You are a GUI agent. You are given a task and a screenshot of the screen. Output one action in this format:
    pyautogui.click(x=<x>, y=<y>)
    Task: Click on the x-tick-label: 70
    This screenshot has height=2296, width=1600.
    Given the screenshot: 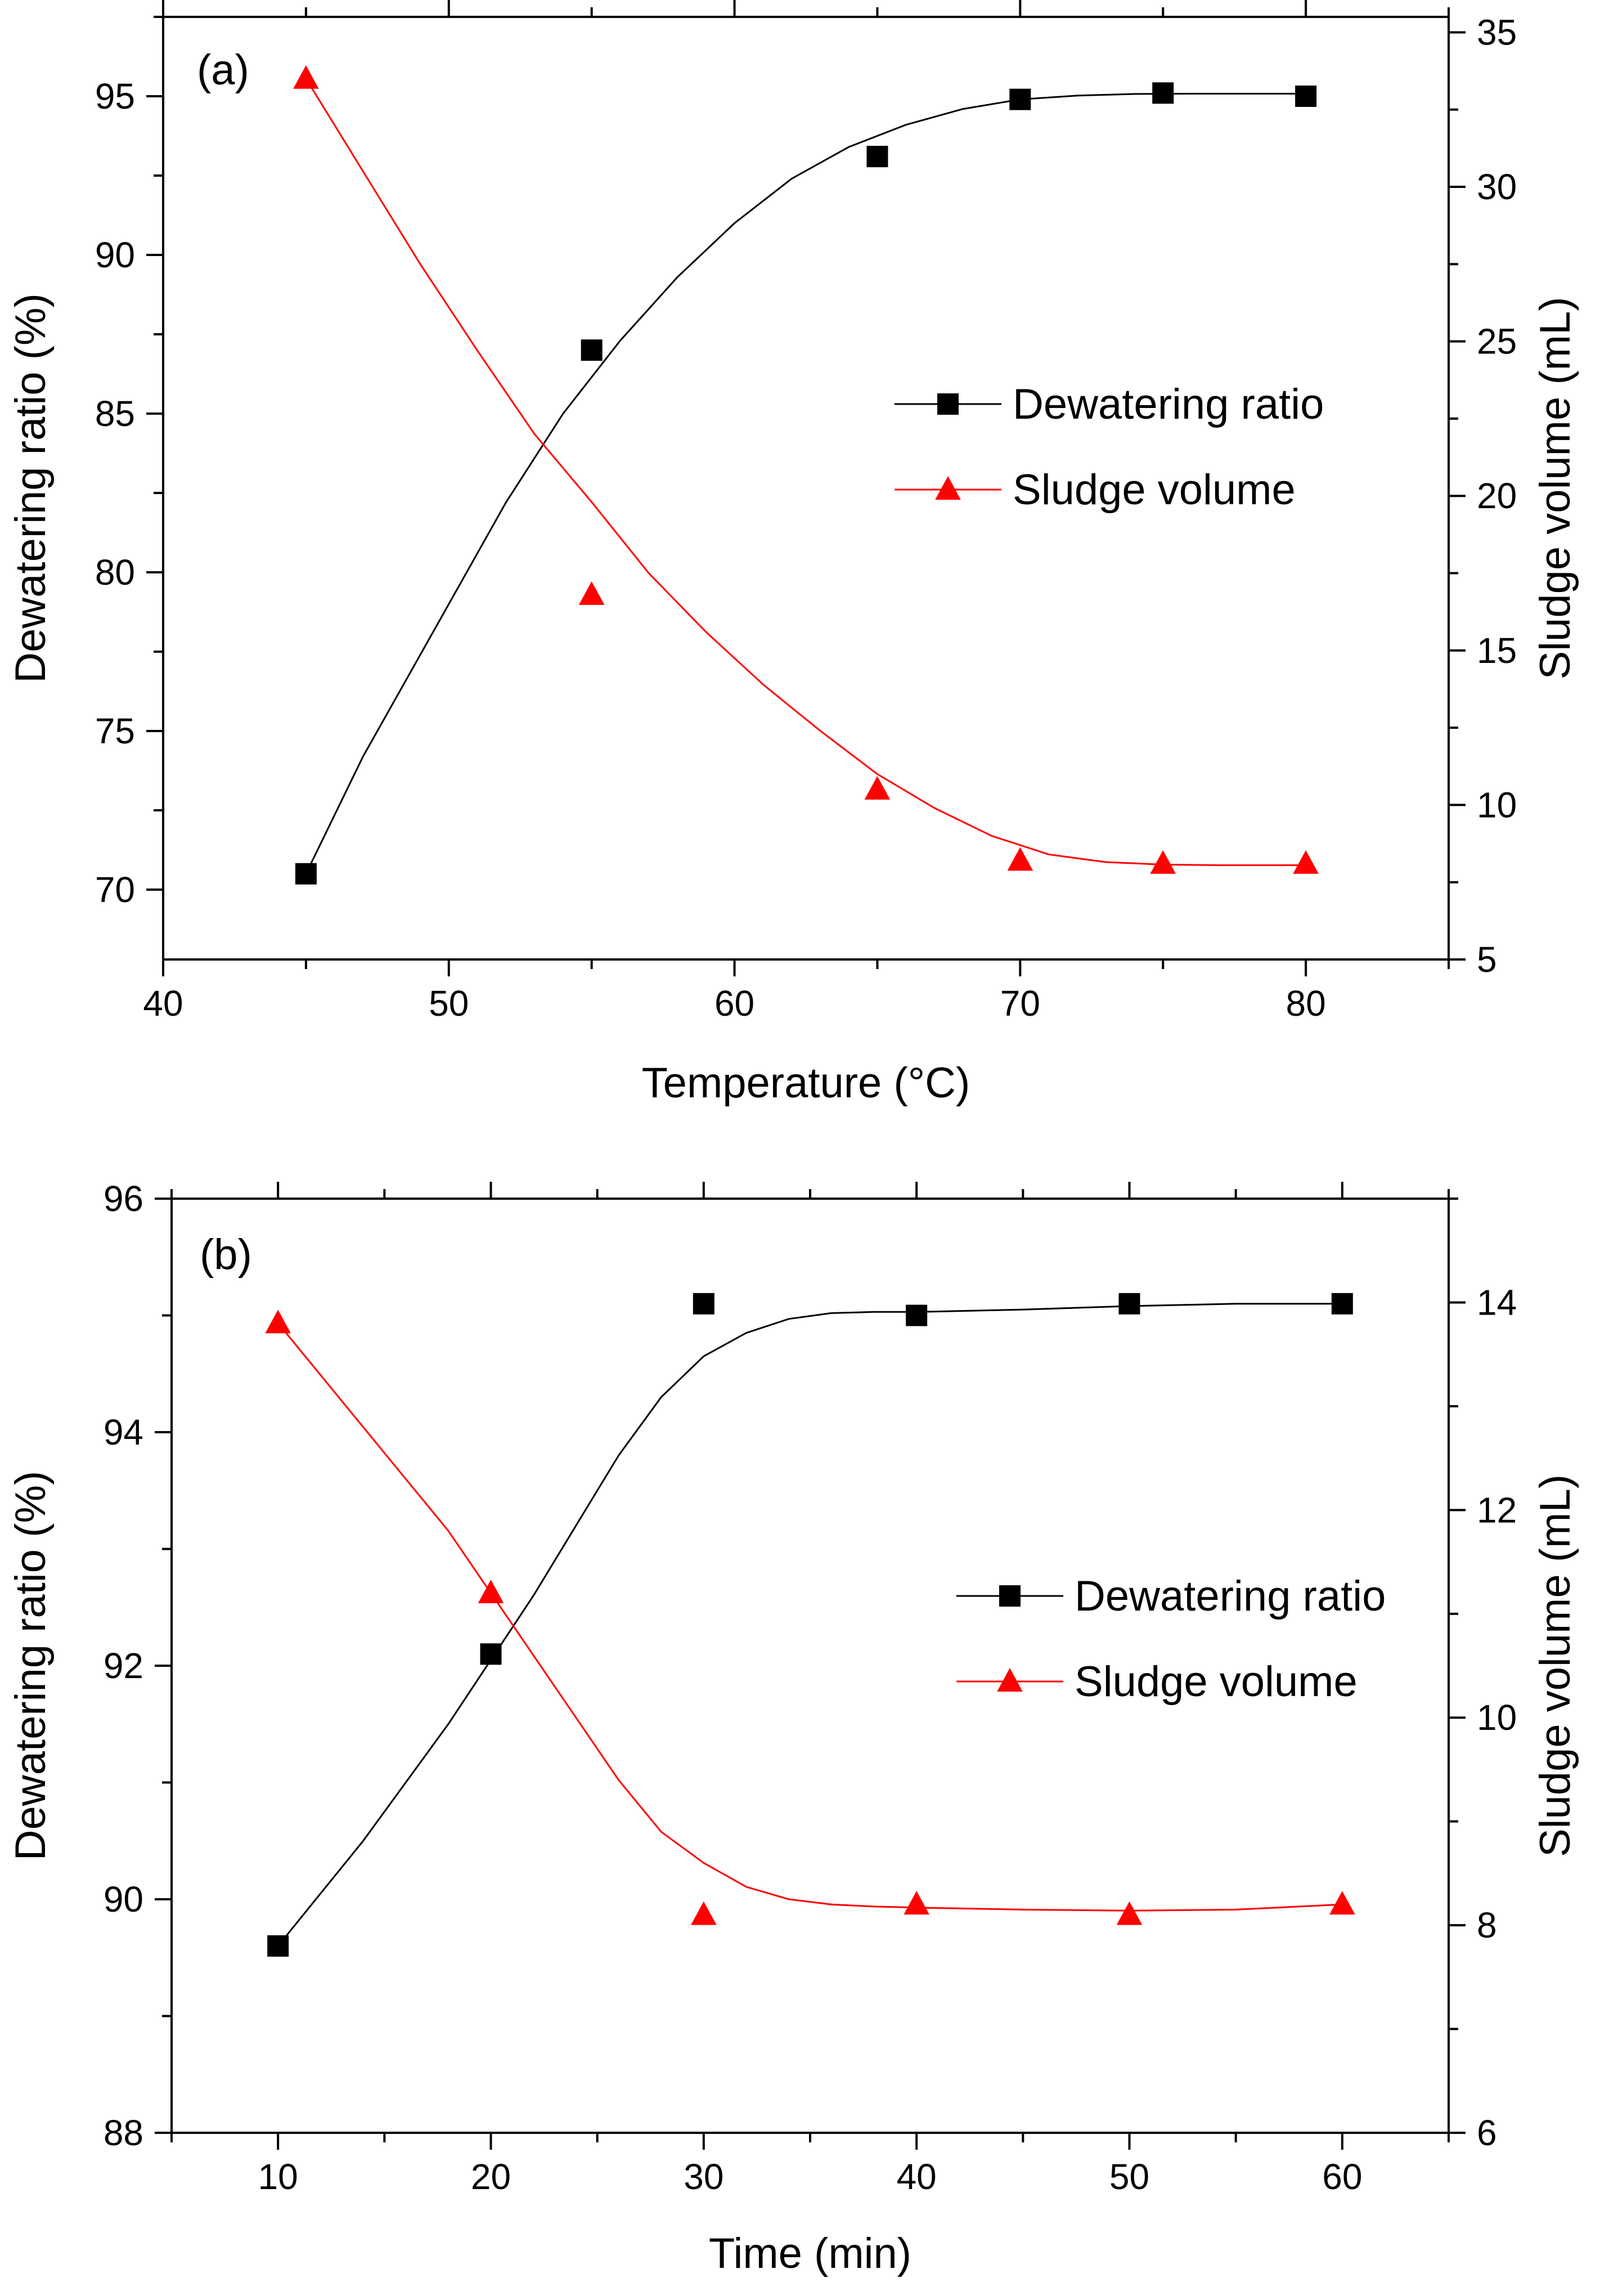 What is the action you would take?
    pyautogui.click(x=1020, y=1004)
    